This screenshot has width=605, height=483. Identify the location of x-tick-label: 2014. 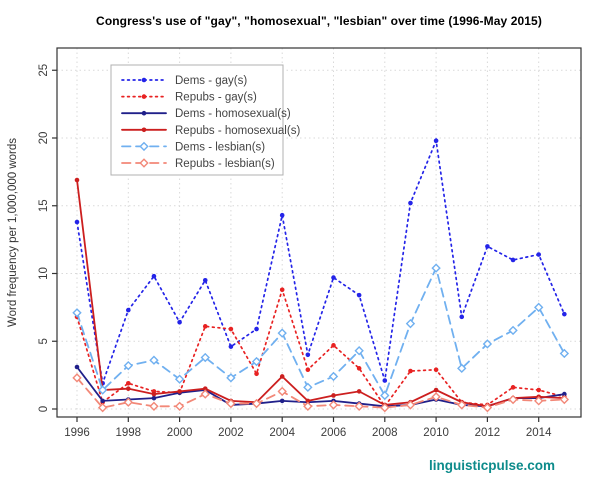
(539, 433).